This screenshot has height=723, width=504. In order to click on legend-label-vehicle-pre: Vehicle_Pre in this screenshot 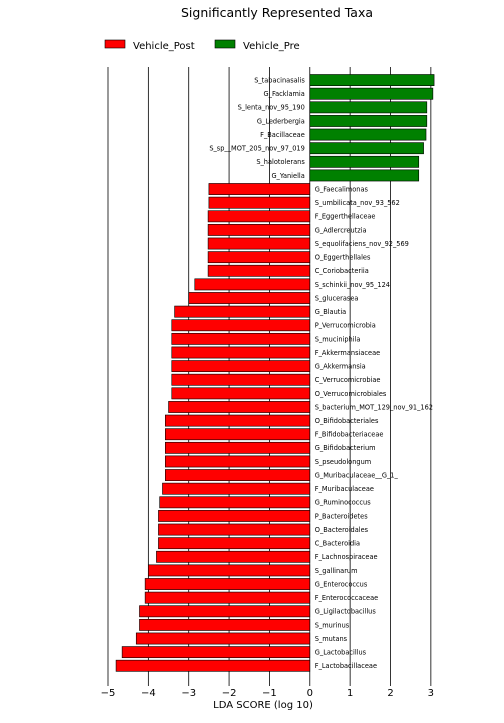, I will do `click(271, 46)`.